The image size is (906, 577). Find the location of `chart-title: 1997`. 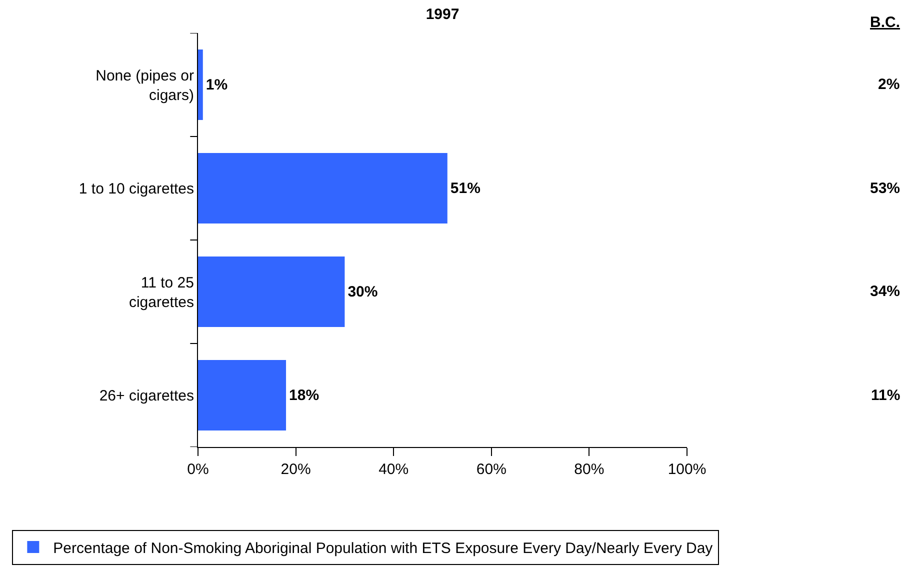

chart-title: 1997 is located at coordinates (443, 15).